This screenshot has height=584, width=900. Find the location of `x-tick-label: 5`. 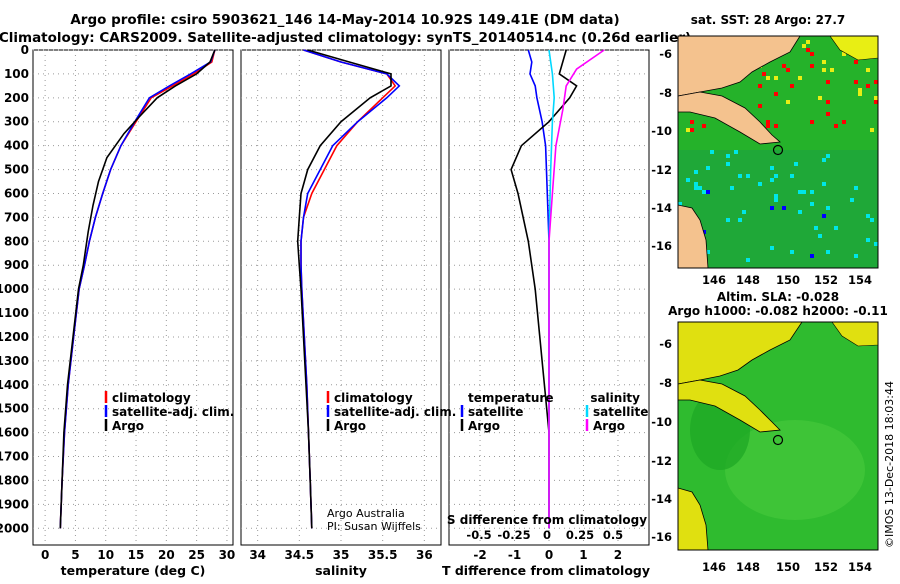

x-tick-label: 5 is located at coordinates (75, 555).